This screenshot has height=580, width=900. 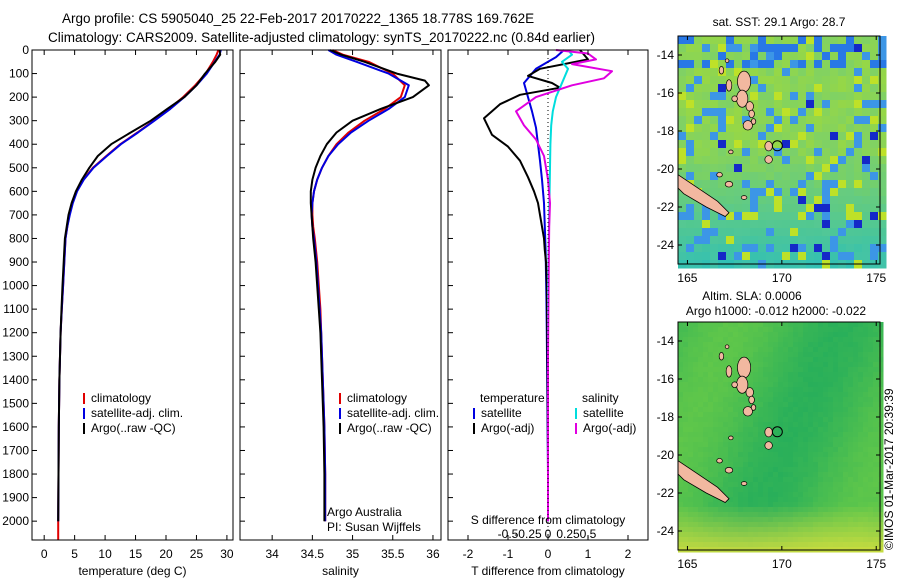 I want to click on island, so click(x=719, y=175).